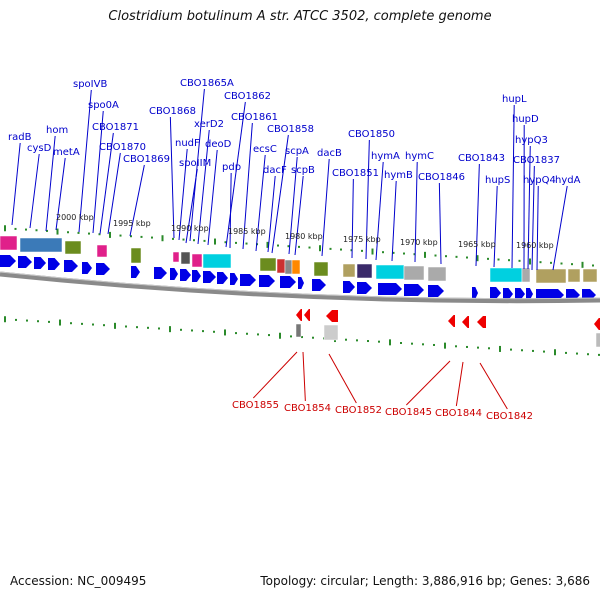 The image size is (600, 600). What do you see at coordinates (441, 177) in the screenshot?
I see `forward-gene-label: CBO1846` at bounding box center [441, 177].